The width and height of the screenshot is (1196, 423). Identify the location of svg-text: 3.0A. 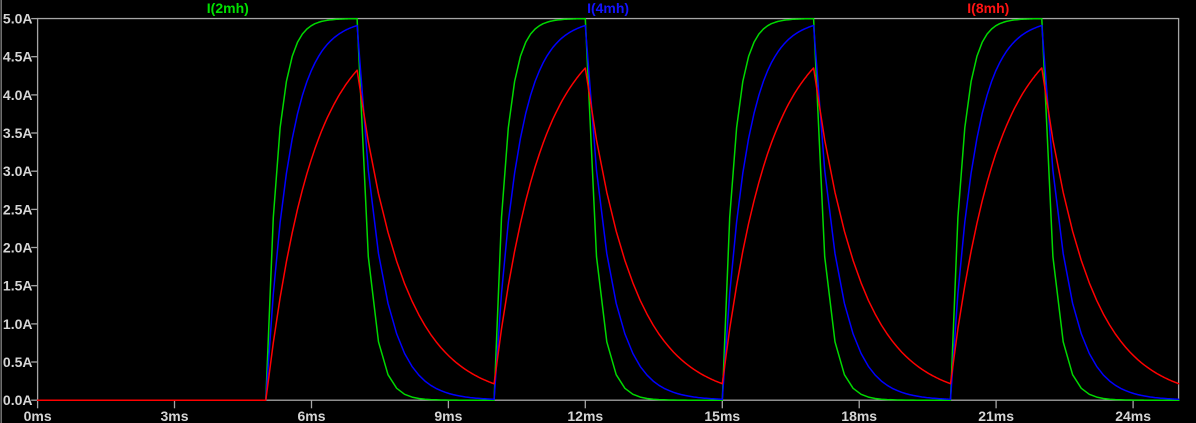
(18, 171).